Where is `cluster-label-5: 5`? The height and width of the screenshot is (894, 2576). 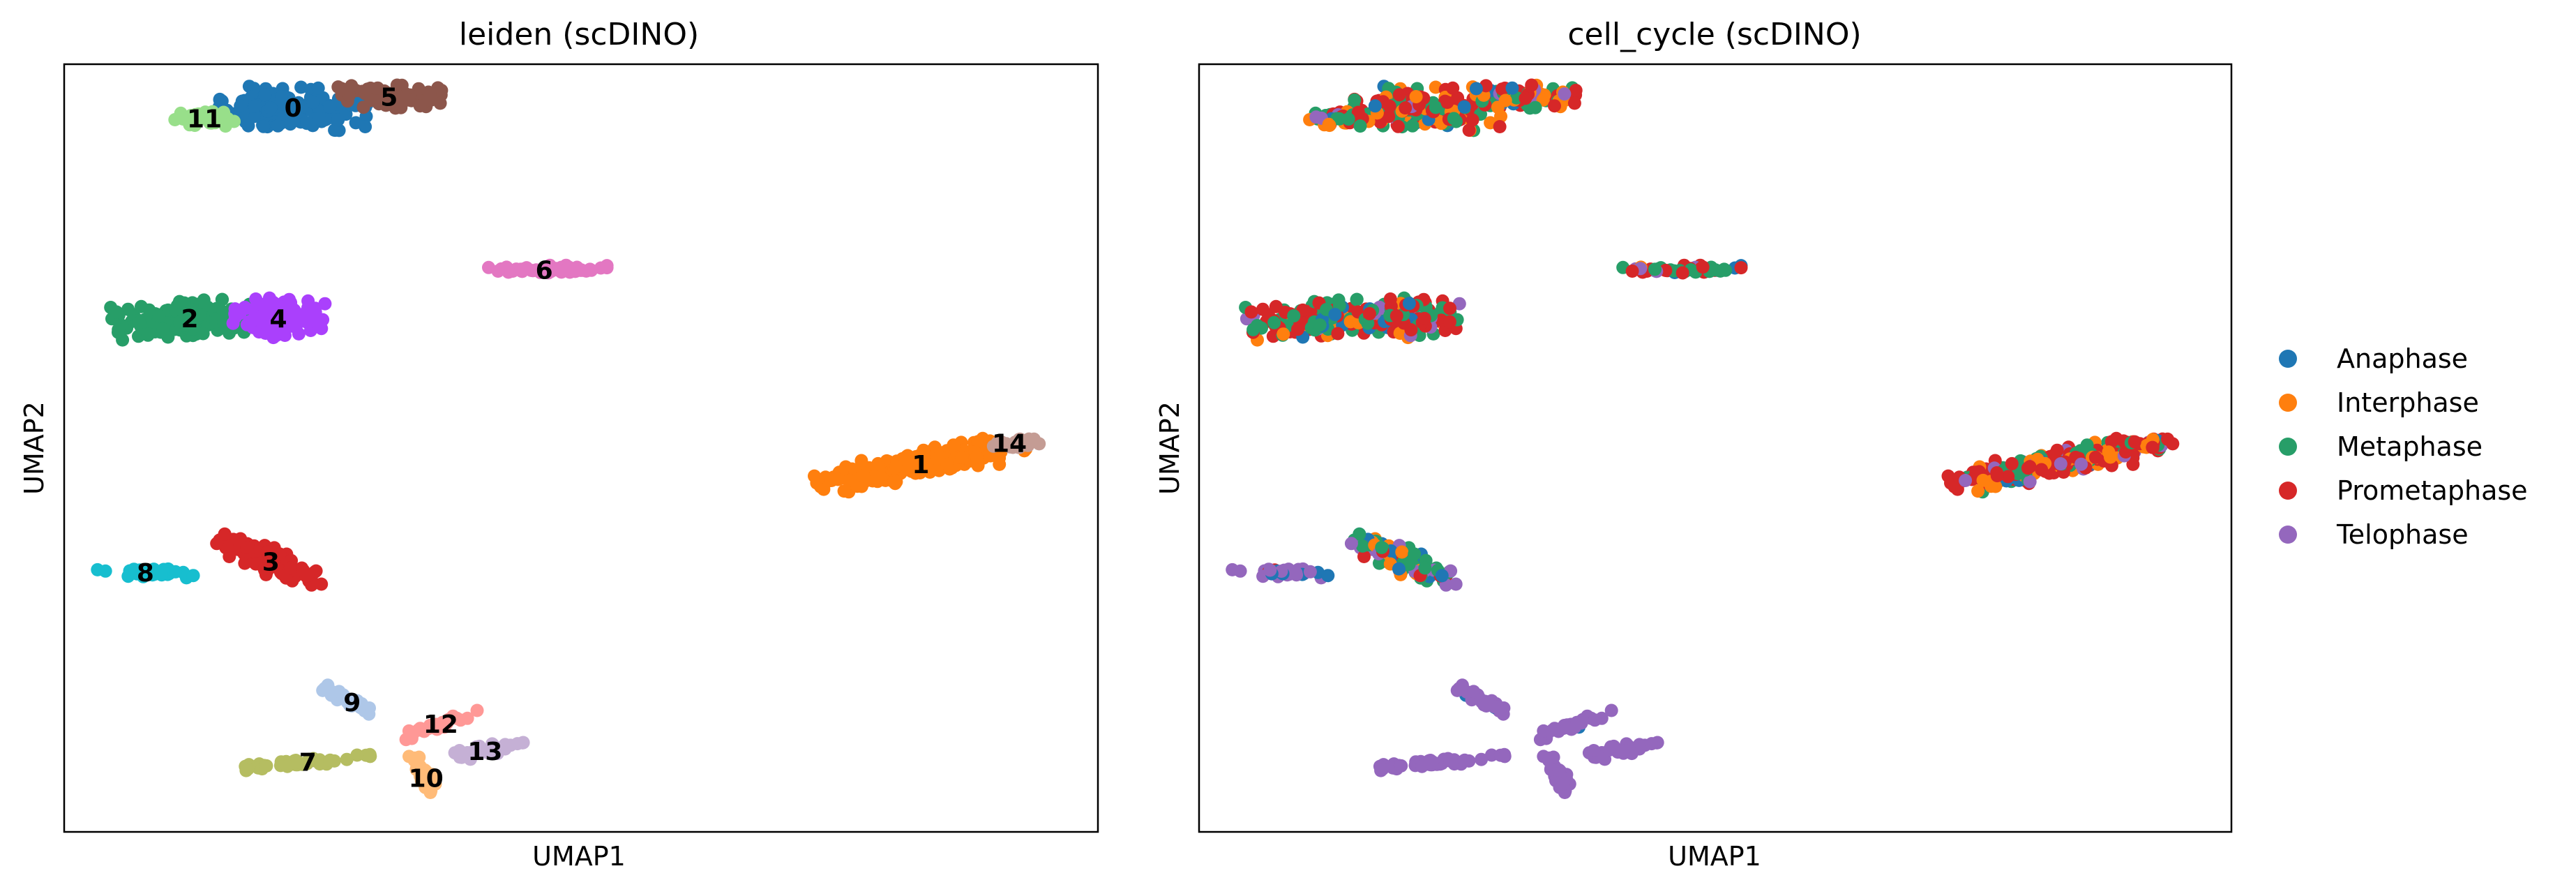 cluster-label-5: 5 is located at coordinates (389, 98).